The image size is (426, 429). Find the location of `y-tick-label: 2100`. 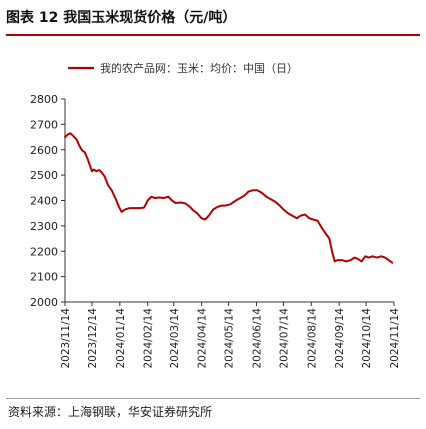

y-tick-label: 2100 is located at coordinates (44, 277).